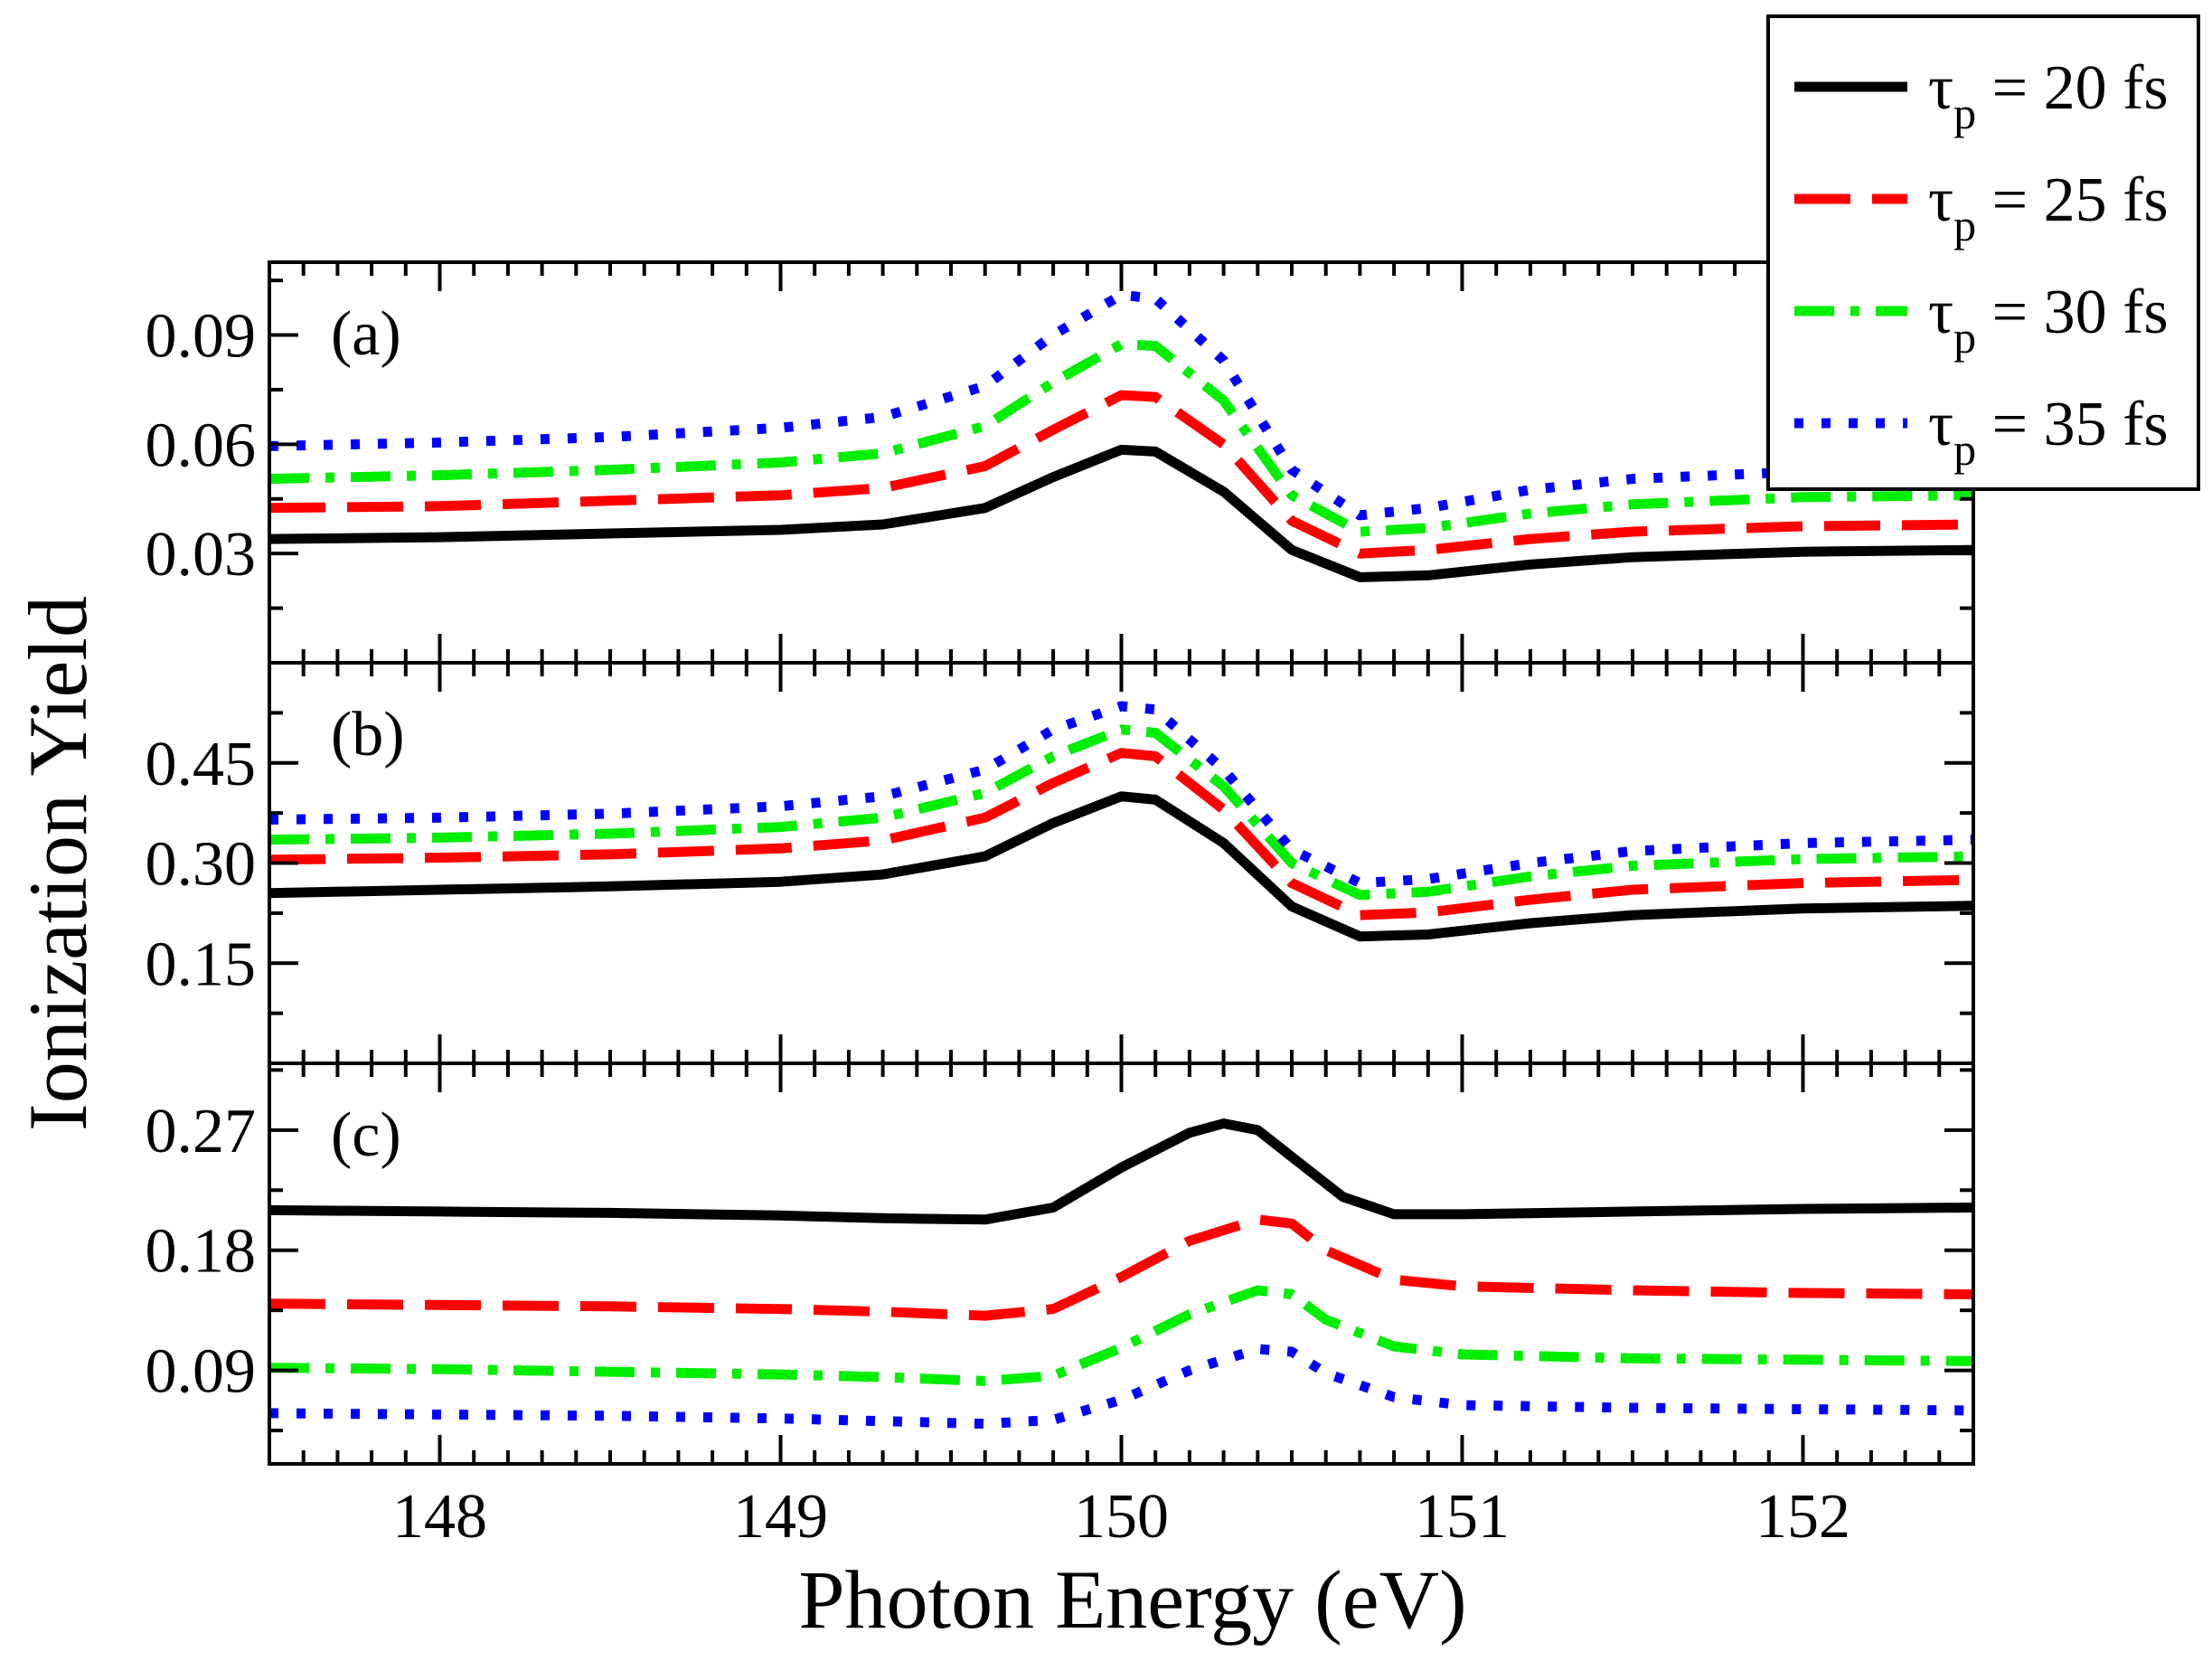  I want to click on y-tick-label: 0.15, so click(201, 965).